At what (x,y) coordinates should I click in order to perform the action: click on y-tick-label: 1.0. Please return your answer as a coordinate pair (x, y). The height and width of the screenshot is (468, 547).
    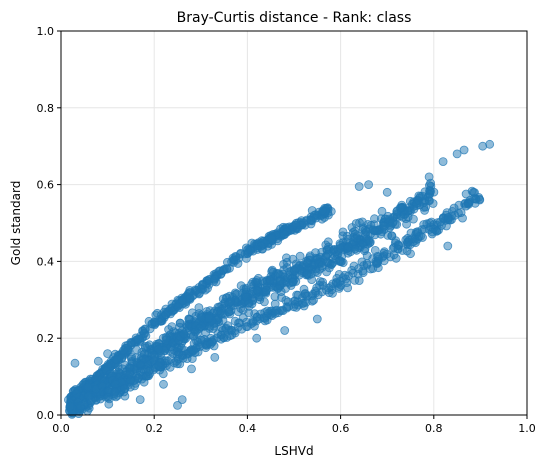
    Looking at the image, I should click on (46, 31).